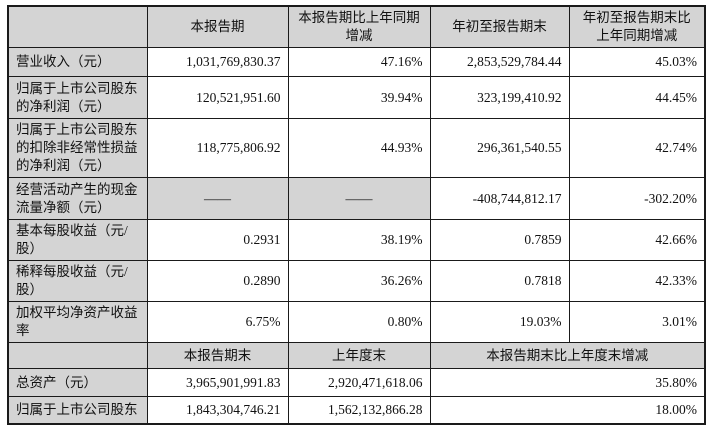  I want to click on metric-ytd: 2,853,529,784.44, so click(499, 62).